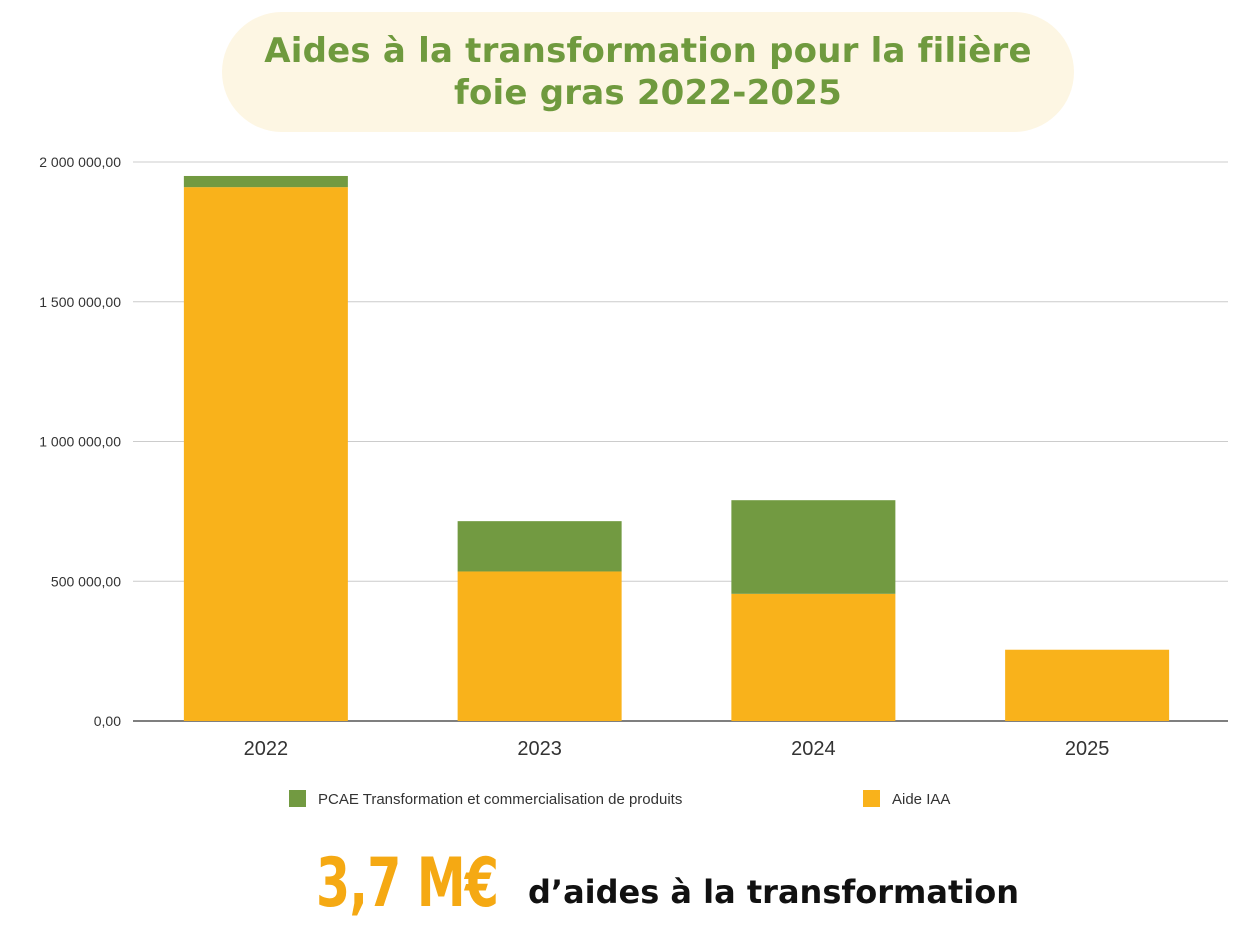 This screenshot has height=952, width=1238. Describe the element at coordinates (813, 547) in the screenshot. I see `bar-pcae-2024` at that location.